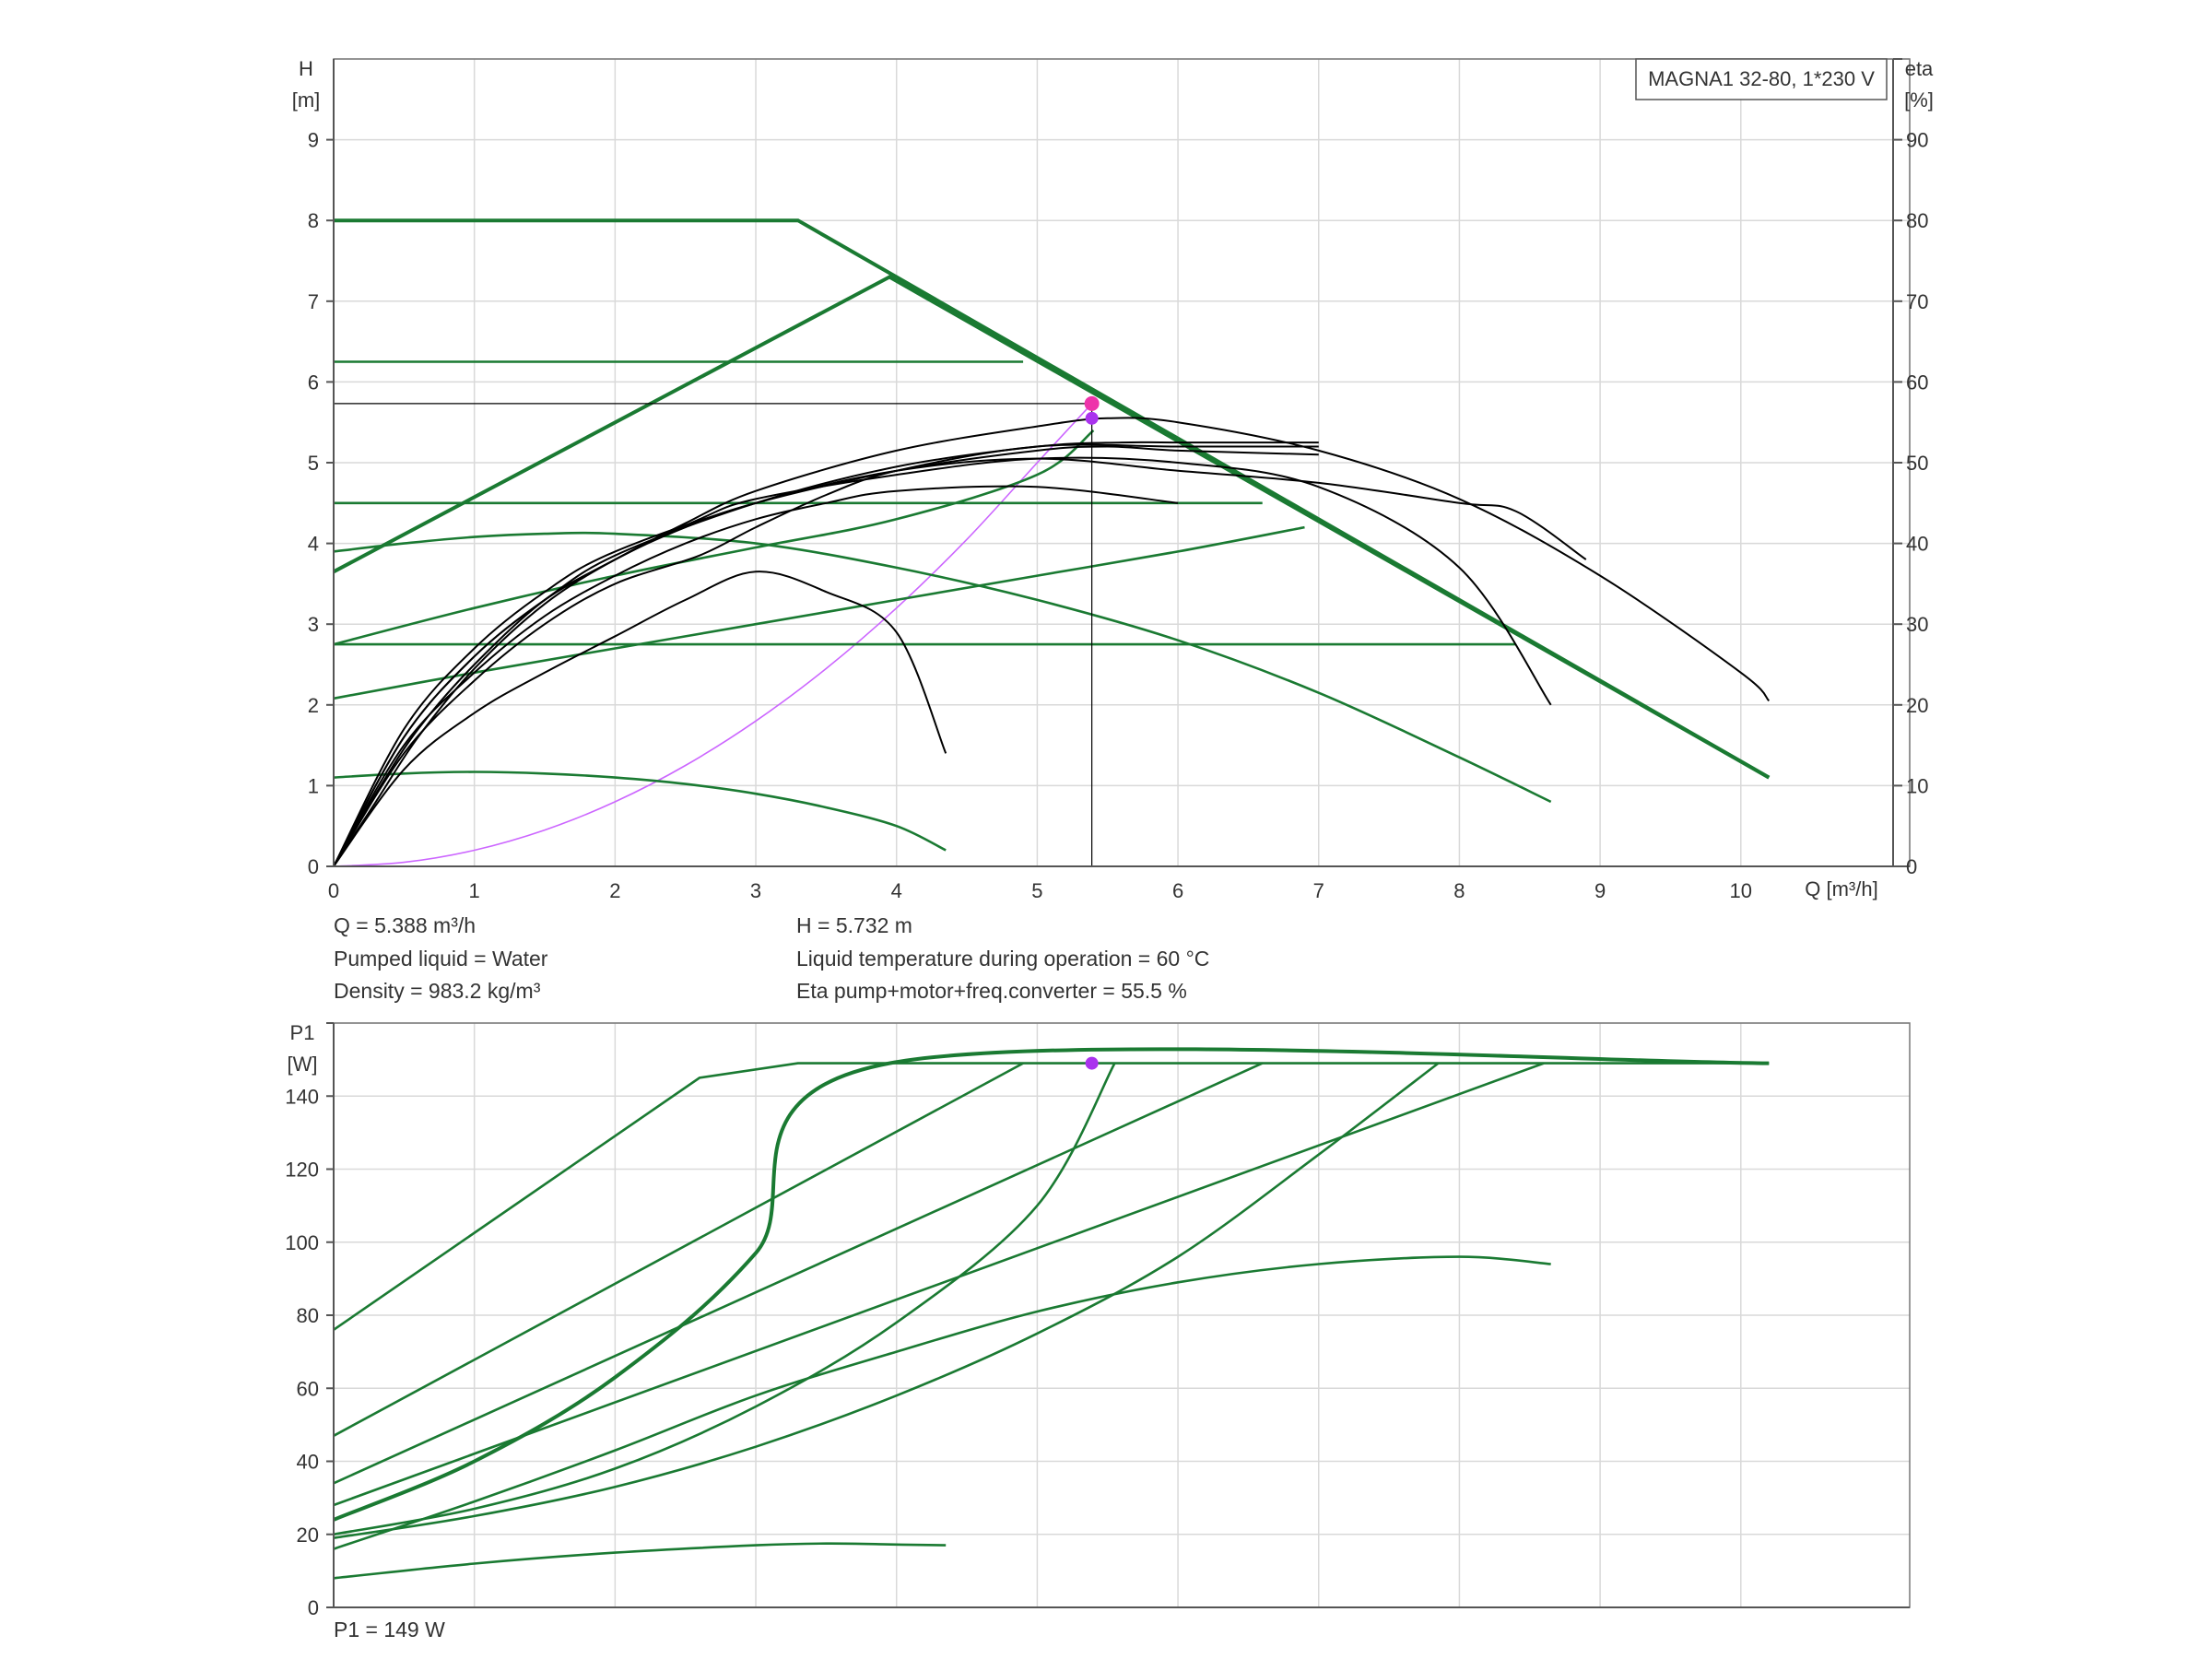 The image size is (2212, 1659). What do you see at coordinates (441, 959) in the screenshot?
I see `info-liquid: Pumped liquid = Water` at bounding box center [441, 959].